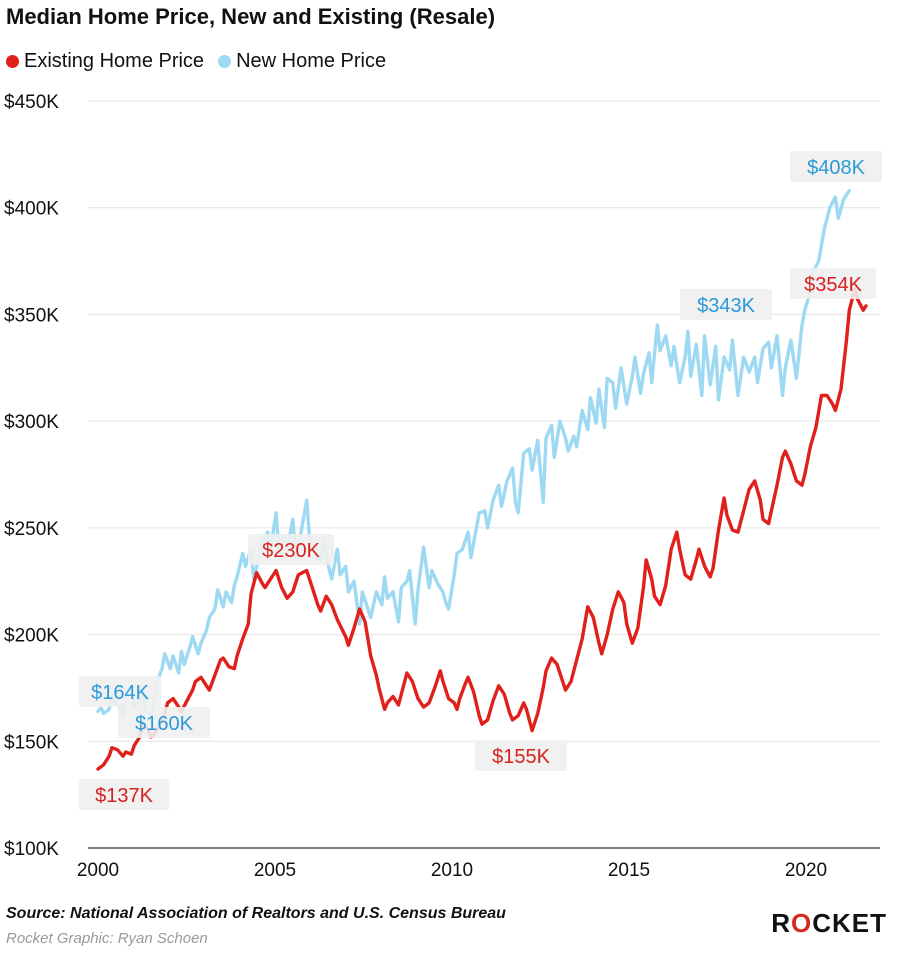 The image size is (899, 955). Describe the element at coordinates (31, 529) in the screenshot. I see `y-tick-label: $250K` at that location.